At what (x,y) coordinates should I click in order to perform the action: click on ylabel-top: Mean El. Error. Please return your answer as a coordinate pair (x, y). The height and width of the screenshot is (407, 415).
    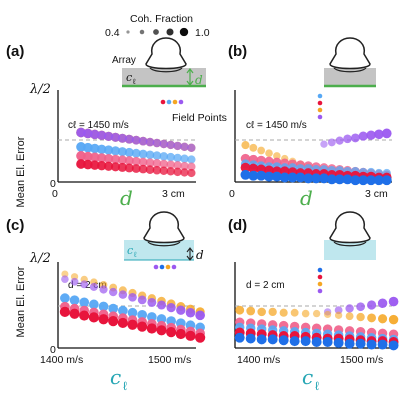
    Looking at the image, I should click on (21, 171).